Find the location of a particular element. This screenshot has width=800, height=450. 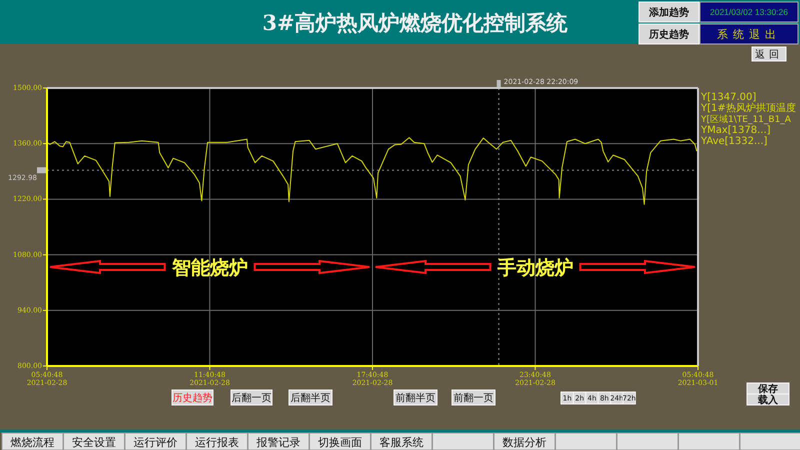

text: Y[1#热风炉拱顶温度 is located at coordinates (748, 108).